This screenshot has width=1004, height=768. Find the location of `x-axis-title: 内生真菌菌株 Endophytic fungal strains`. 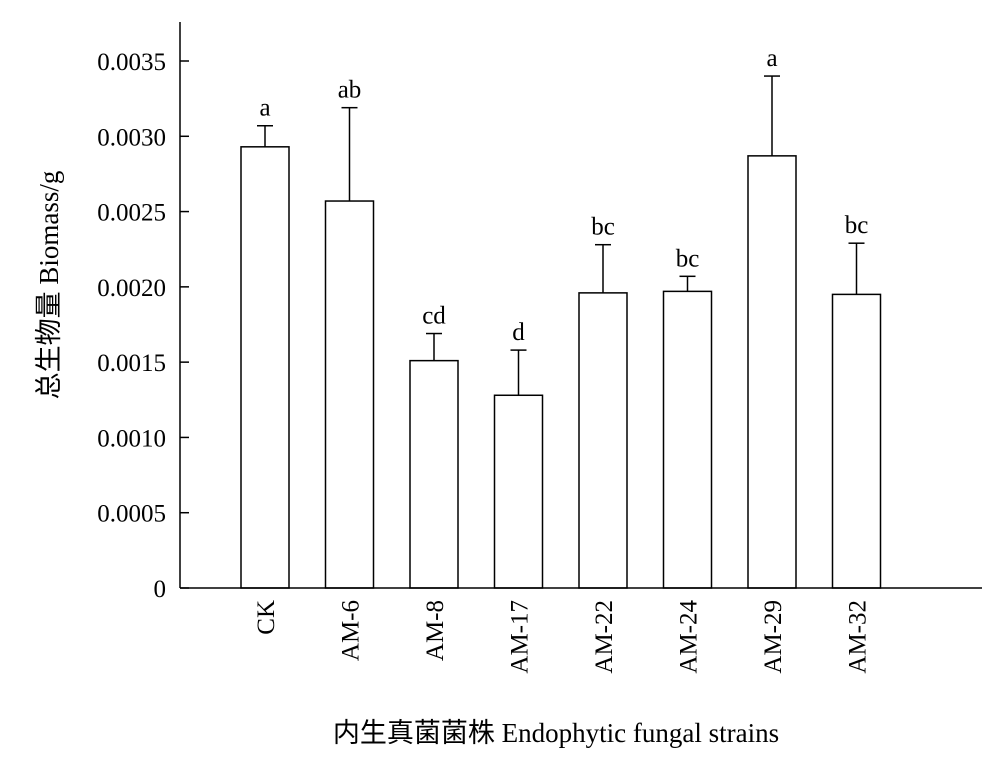

x-axis-title: 内生真菌菌株 Endophytic fungal strains is located at coordinates (556, 733).